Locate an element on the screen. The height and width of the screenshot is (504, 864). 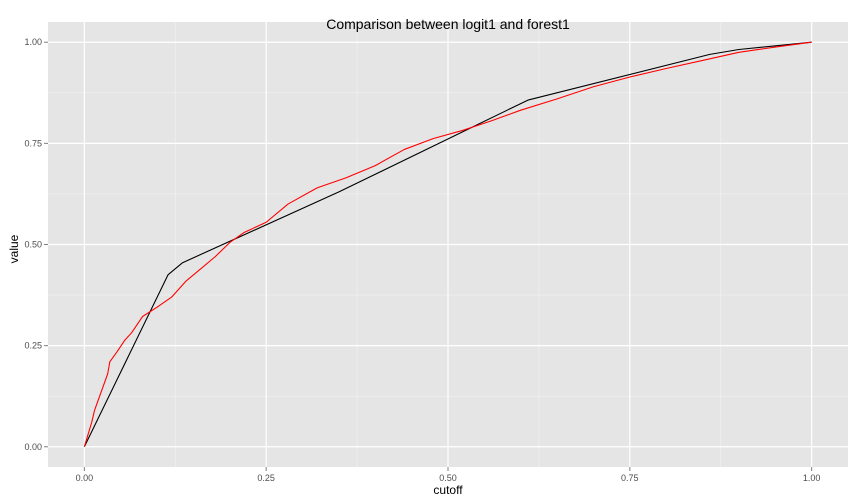
x-axis-title: cutoff is located at coordinates (448, 490).